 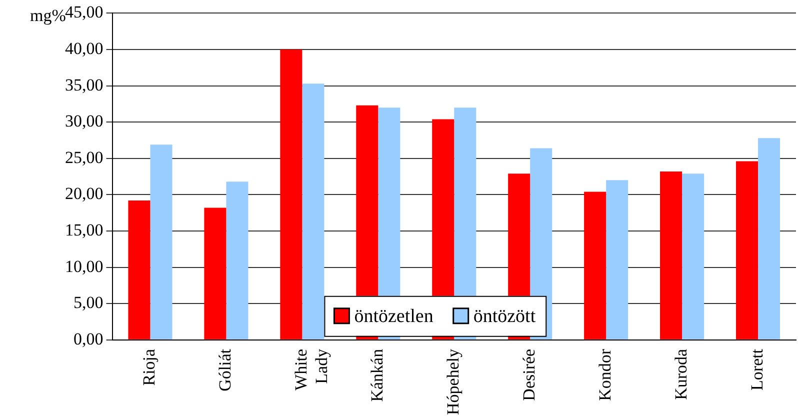 I want to click on x-tick-label: Rioja, so click(x=149, y=367).